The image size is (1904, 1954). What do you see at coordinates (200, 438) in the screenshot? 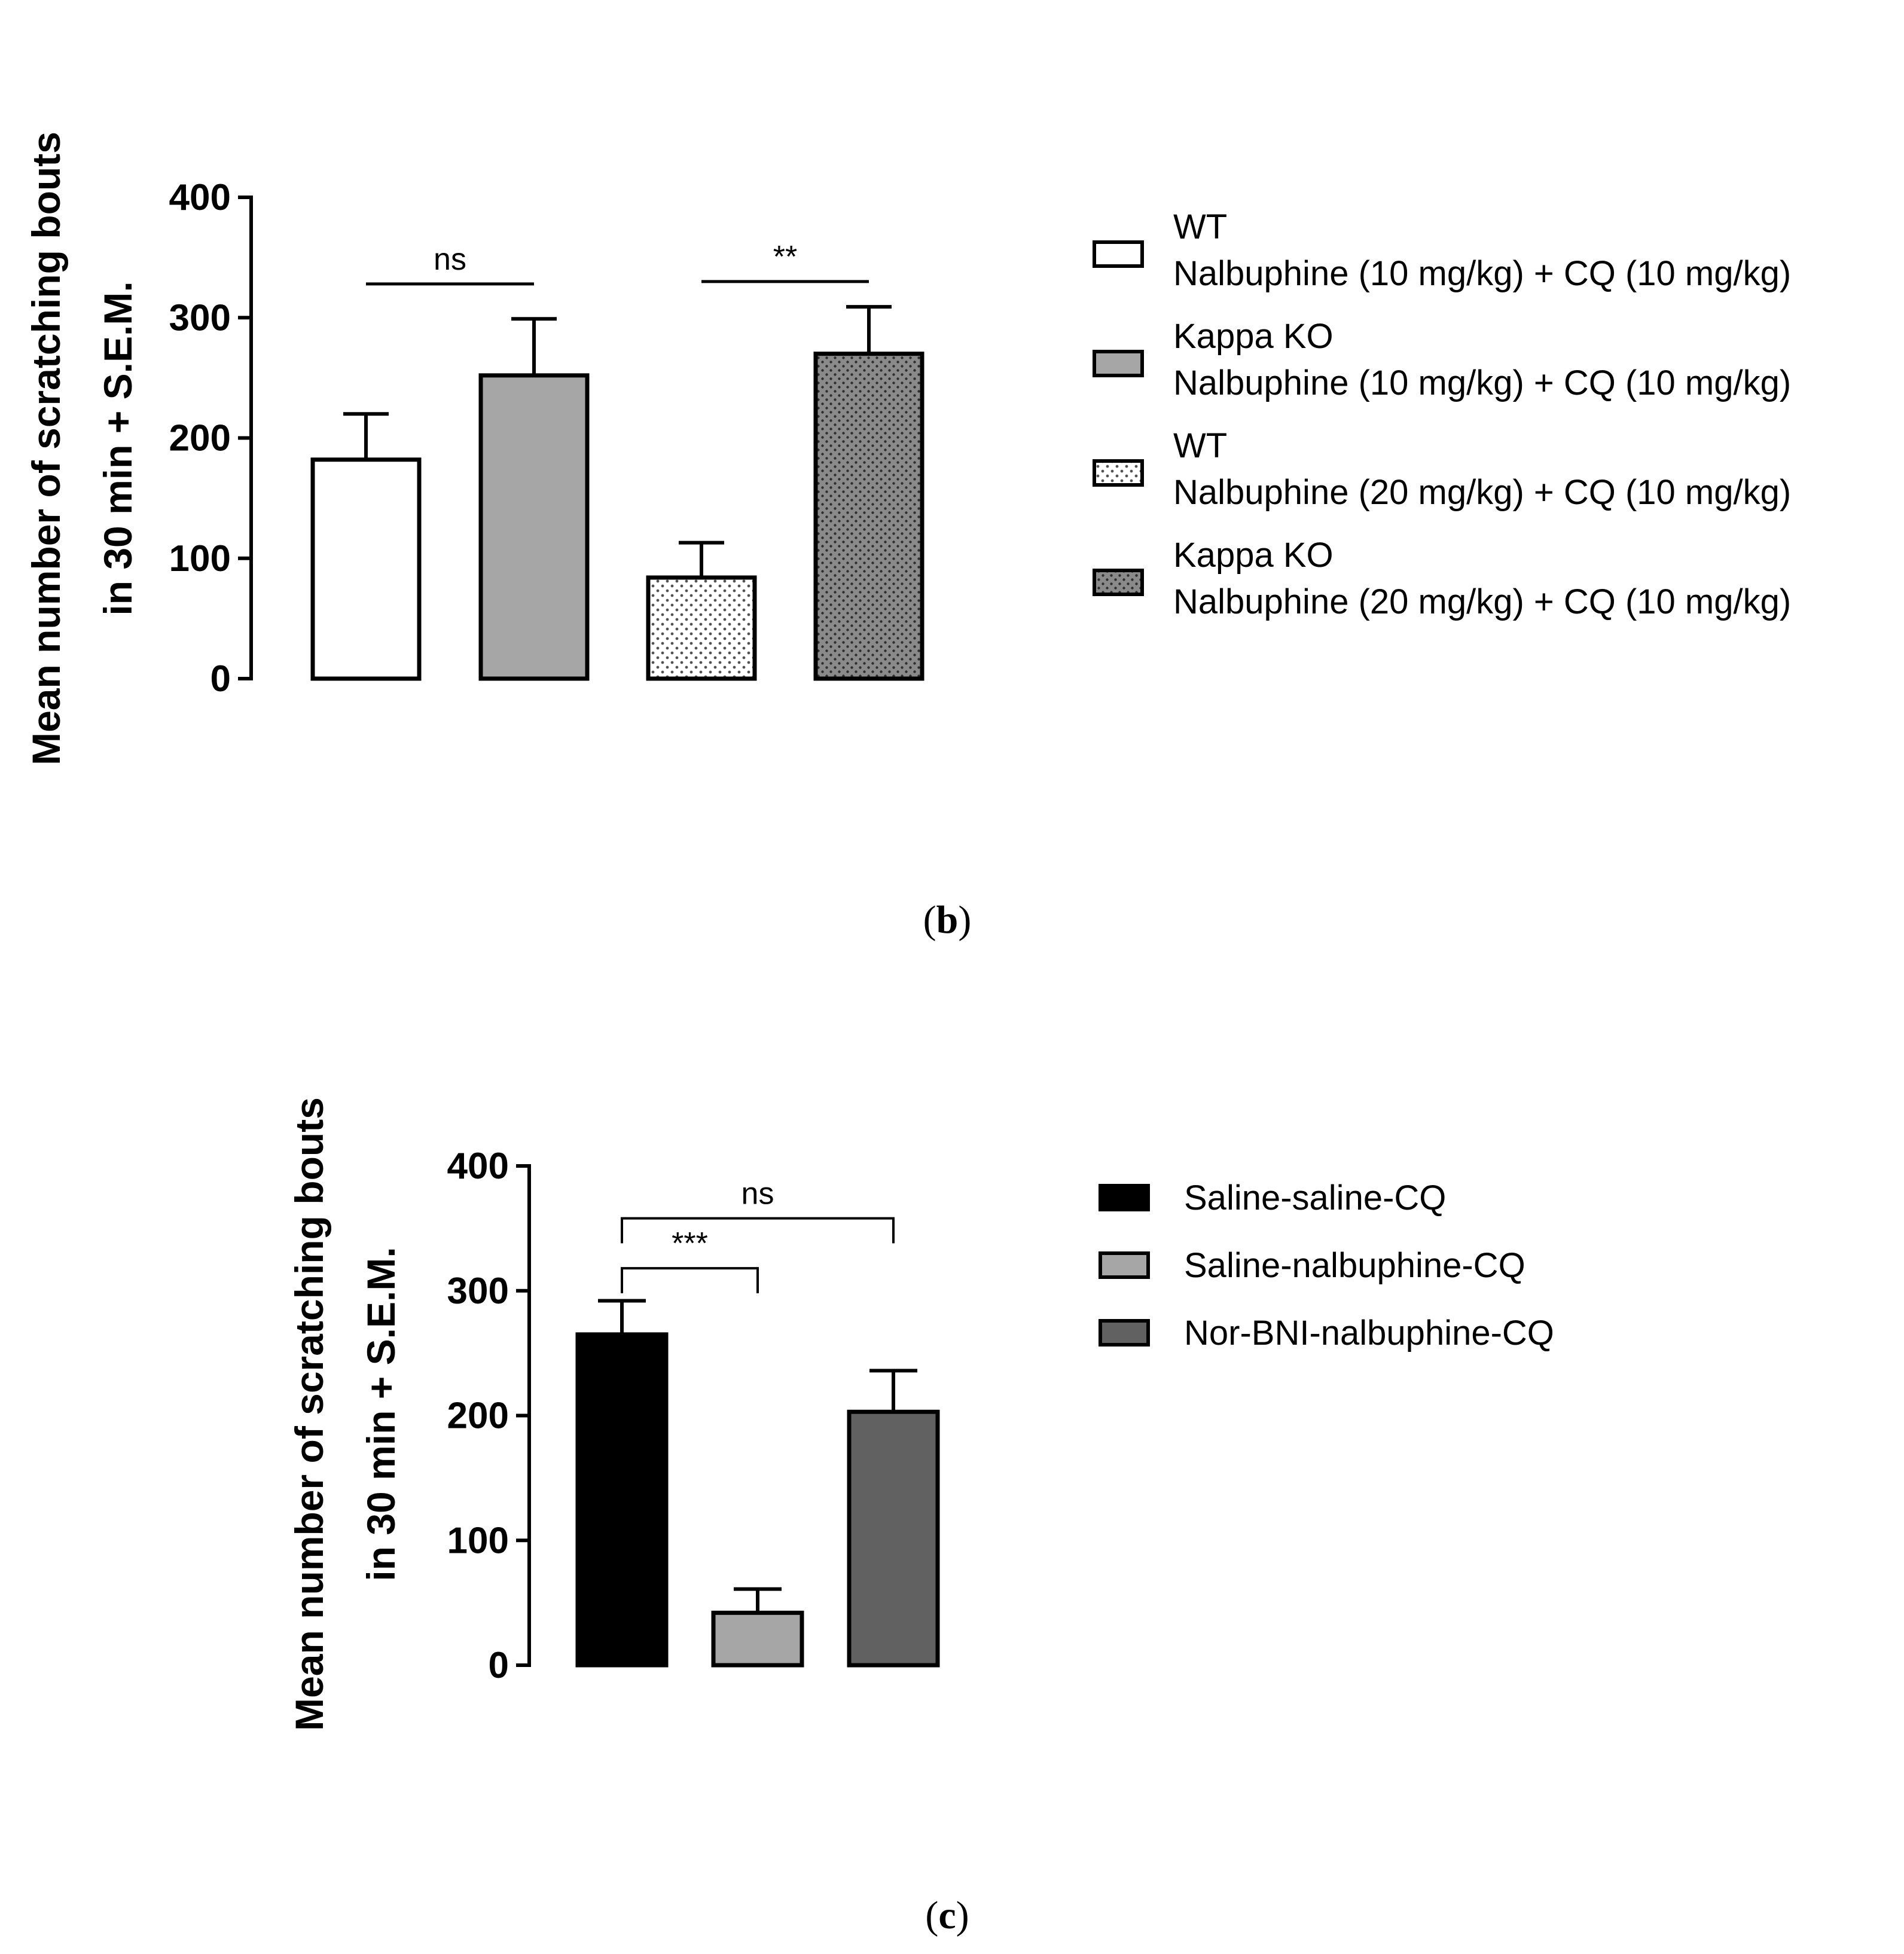
I see `b-ytick-label-2: 200` at bounding box center [200, 438].